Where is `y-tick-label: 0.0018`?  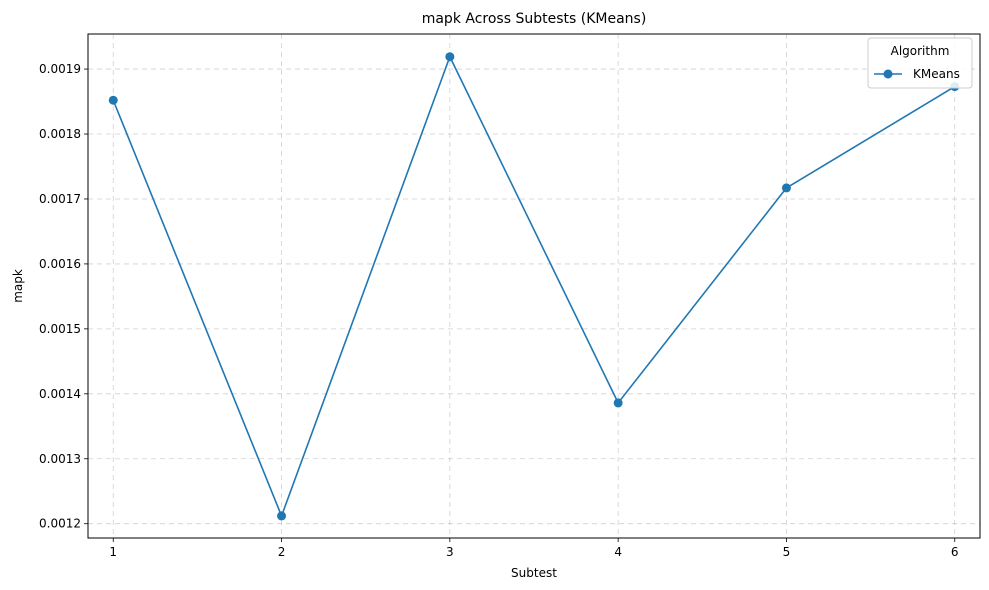 y-tick-label: 0.0018 is located at coordinates (60, 134).